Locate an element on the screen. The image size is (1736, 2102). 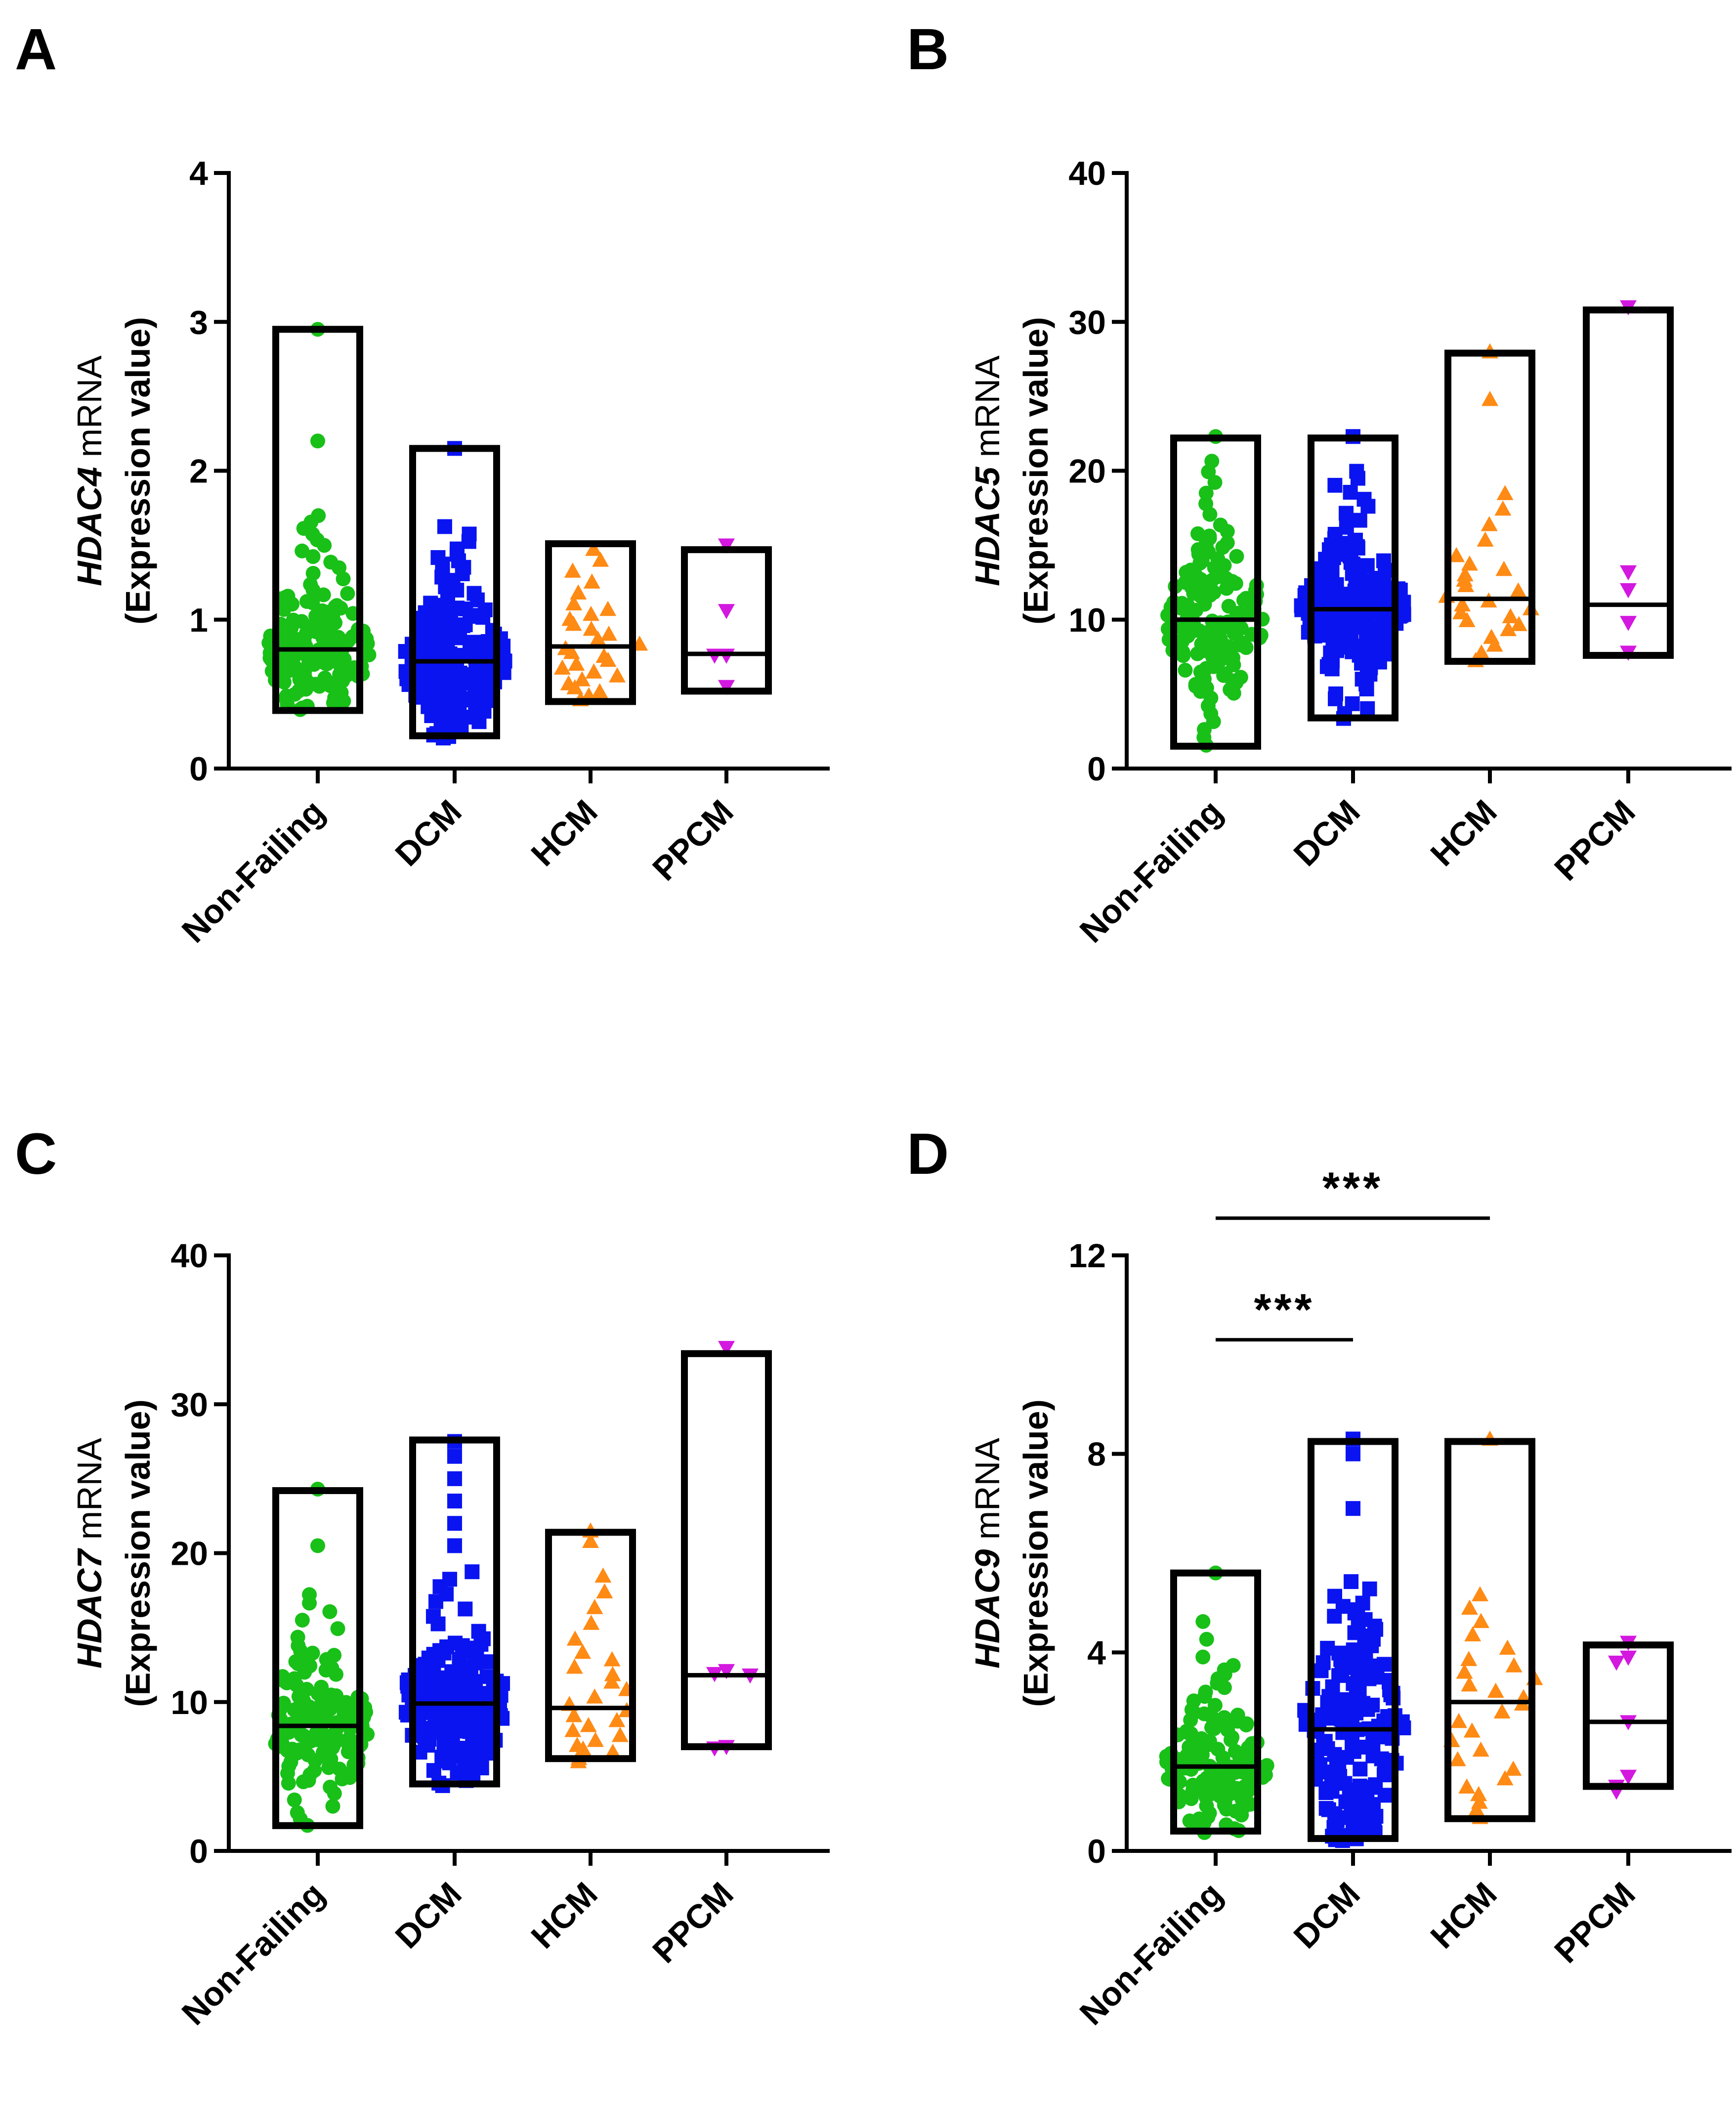
y-axis-title: HDAC7 mRNA is located at coordinates (90, 1553).